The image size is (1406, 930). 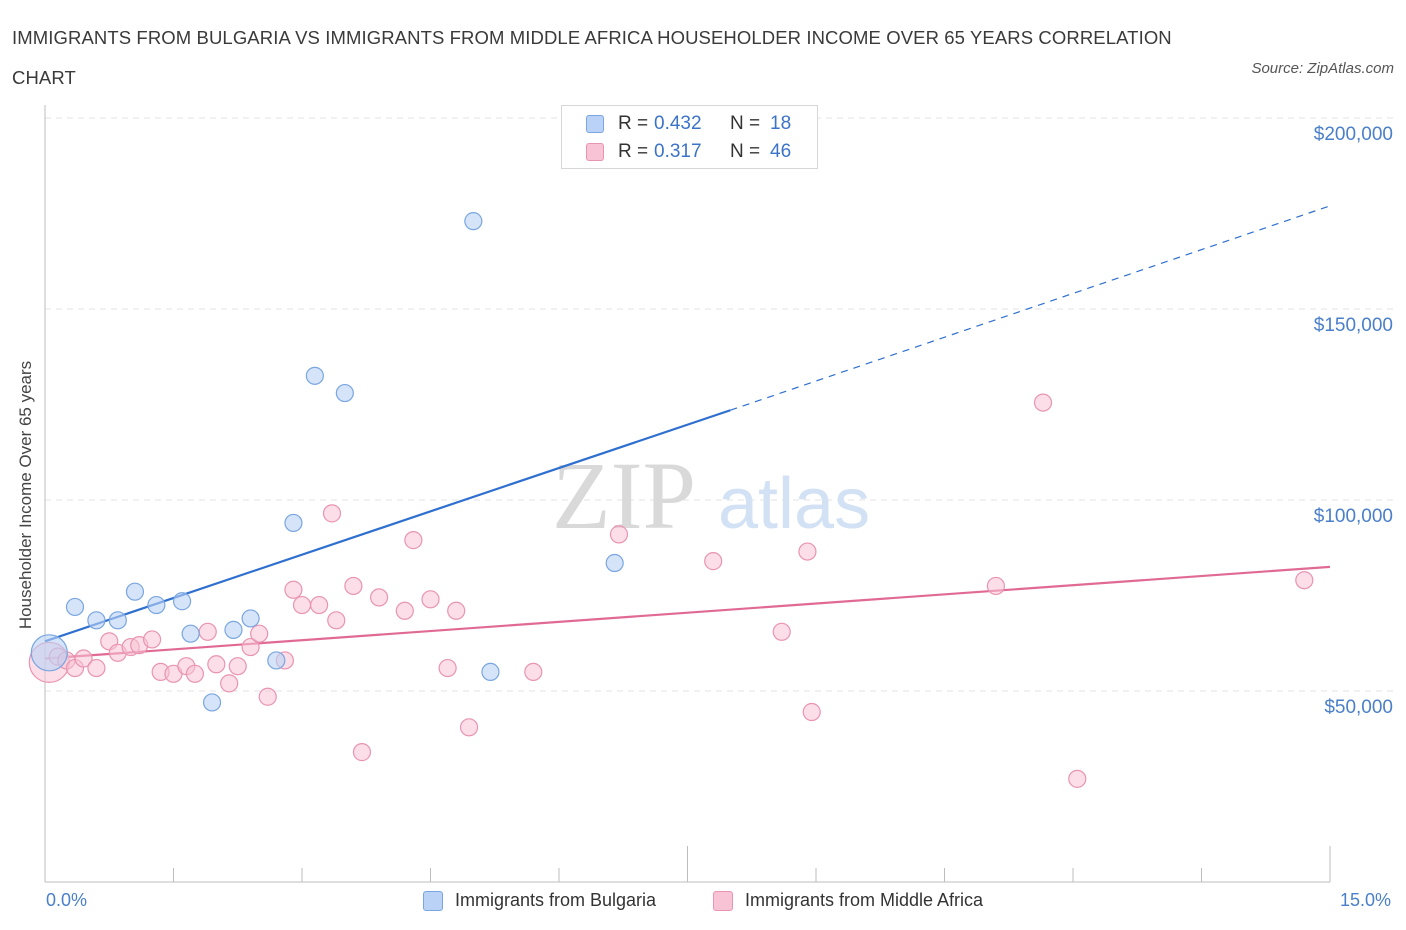 I want to click on n-value-africa: 46, so click(x=781, y=151).